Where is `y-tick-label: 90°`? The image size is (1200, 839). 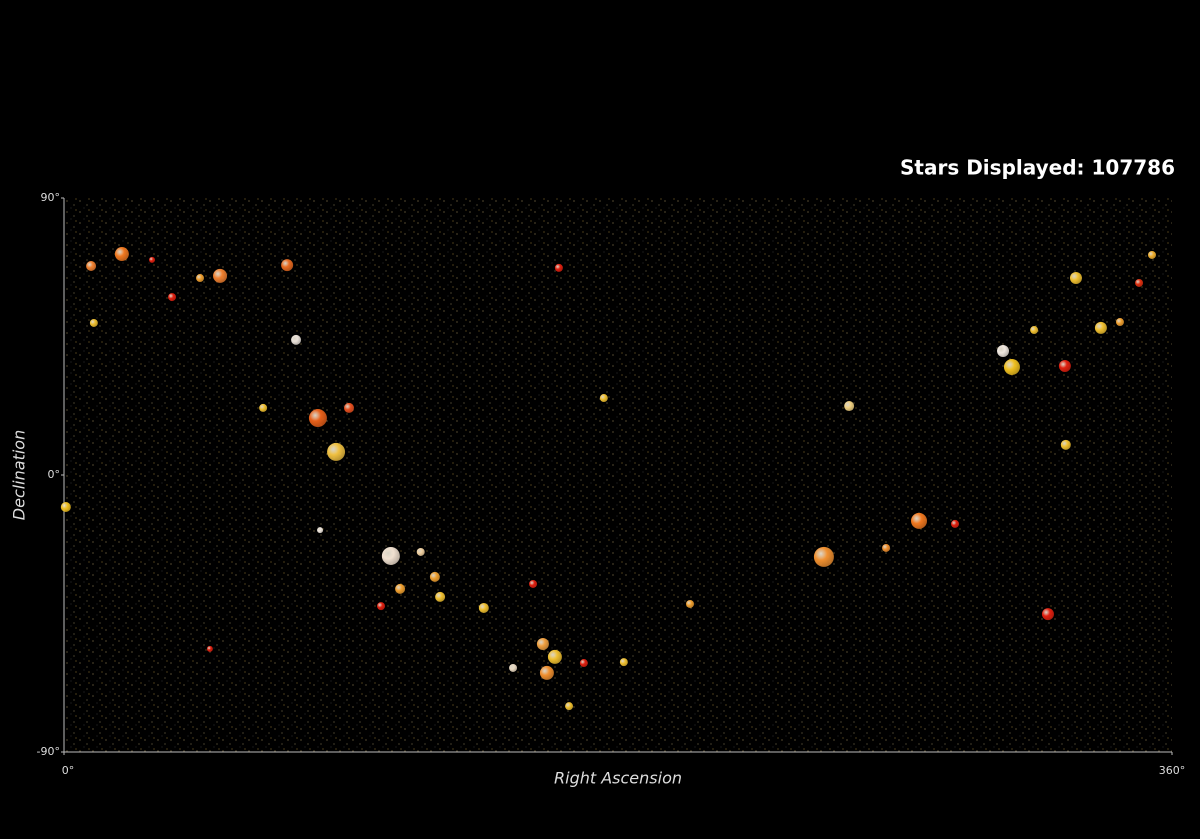
y-tick-label: 90° is located at coordinates (51, 197).